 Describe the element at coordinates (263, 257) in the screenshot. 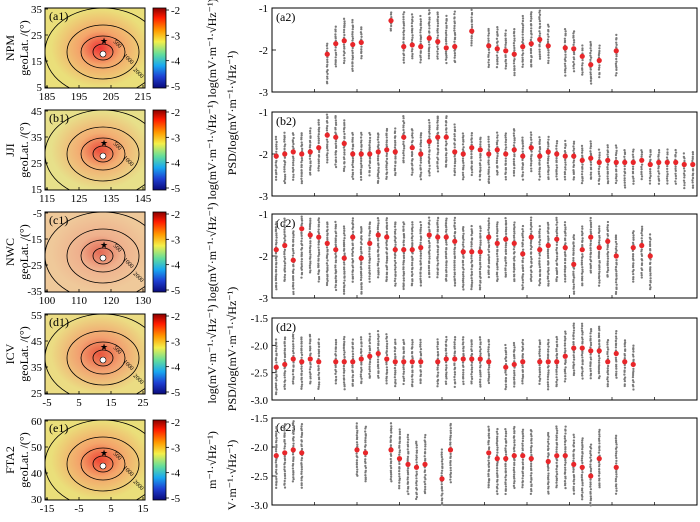

I see `psd-ytick-label: -2` at that location.